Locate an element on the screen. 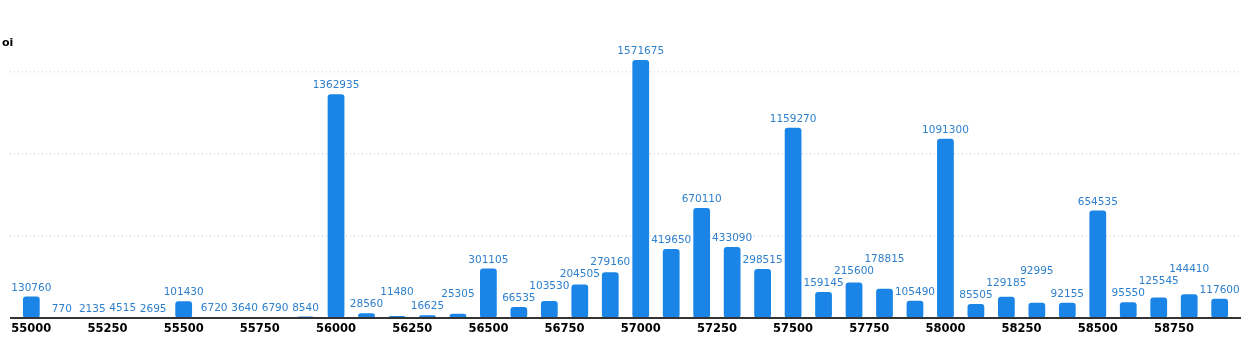 This screenshot has width=1251, height=337. data-label: 28560 is located at coordinates (366, 303).